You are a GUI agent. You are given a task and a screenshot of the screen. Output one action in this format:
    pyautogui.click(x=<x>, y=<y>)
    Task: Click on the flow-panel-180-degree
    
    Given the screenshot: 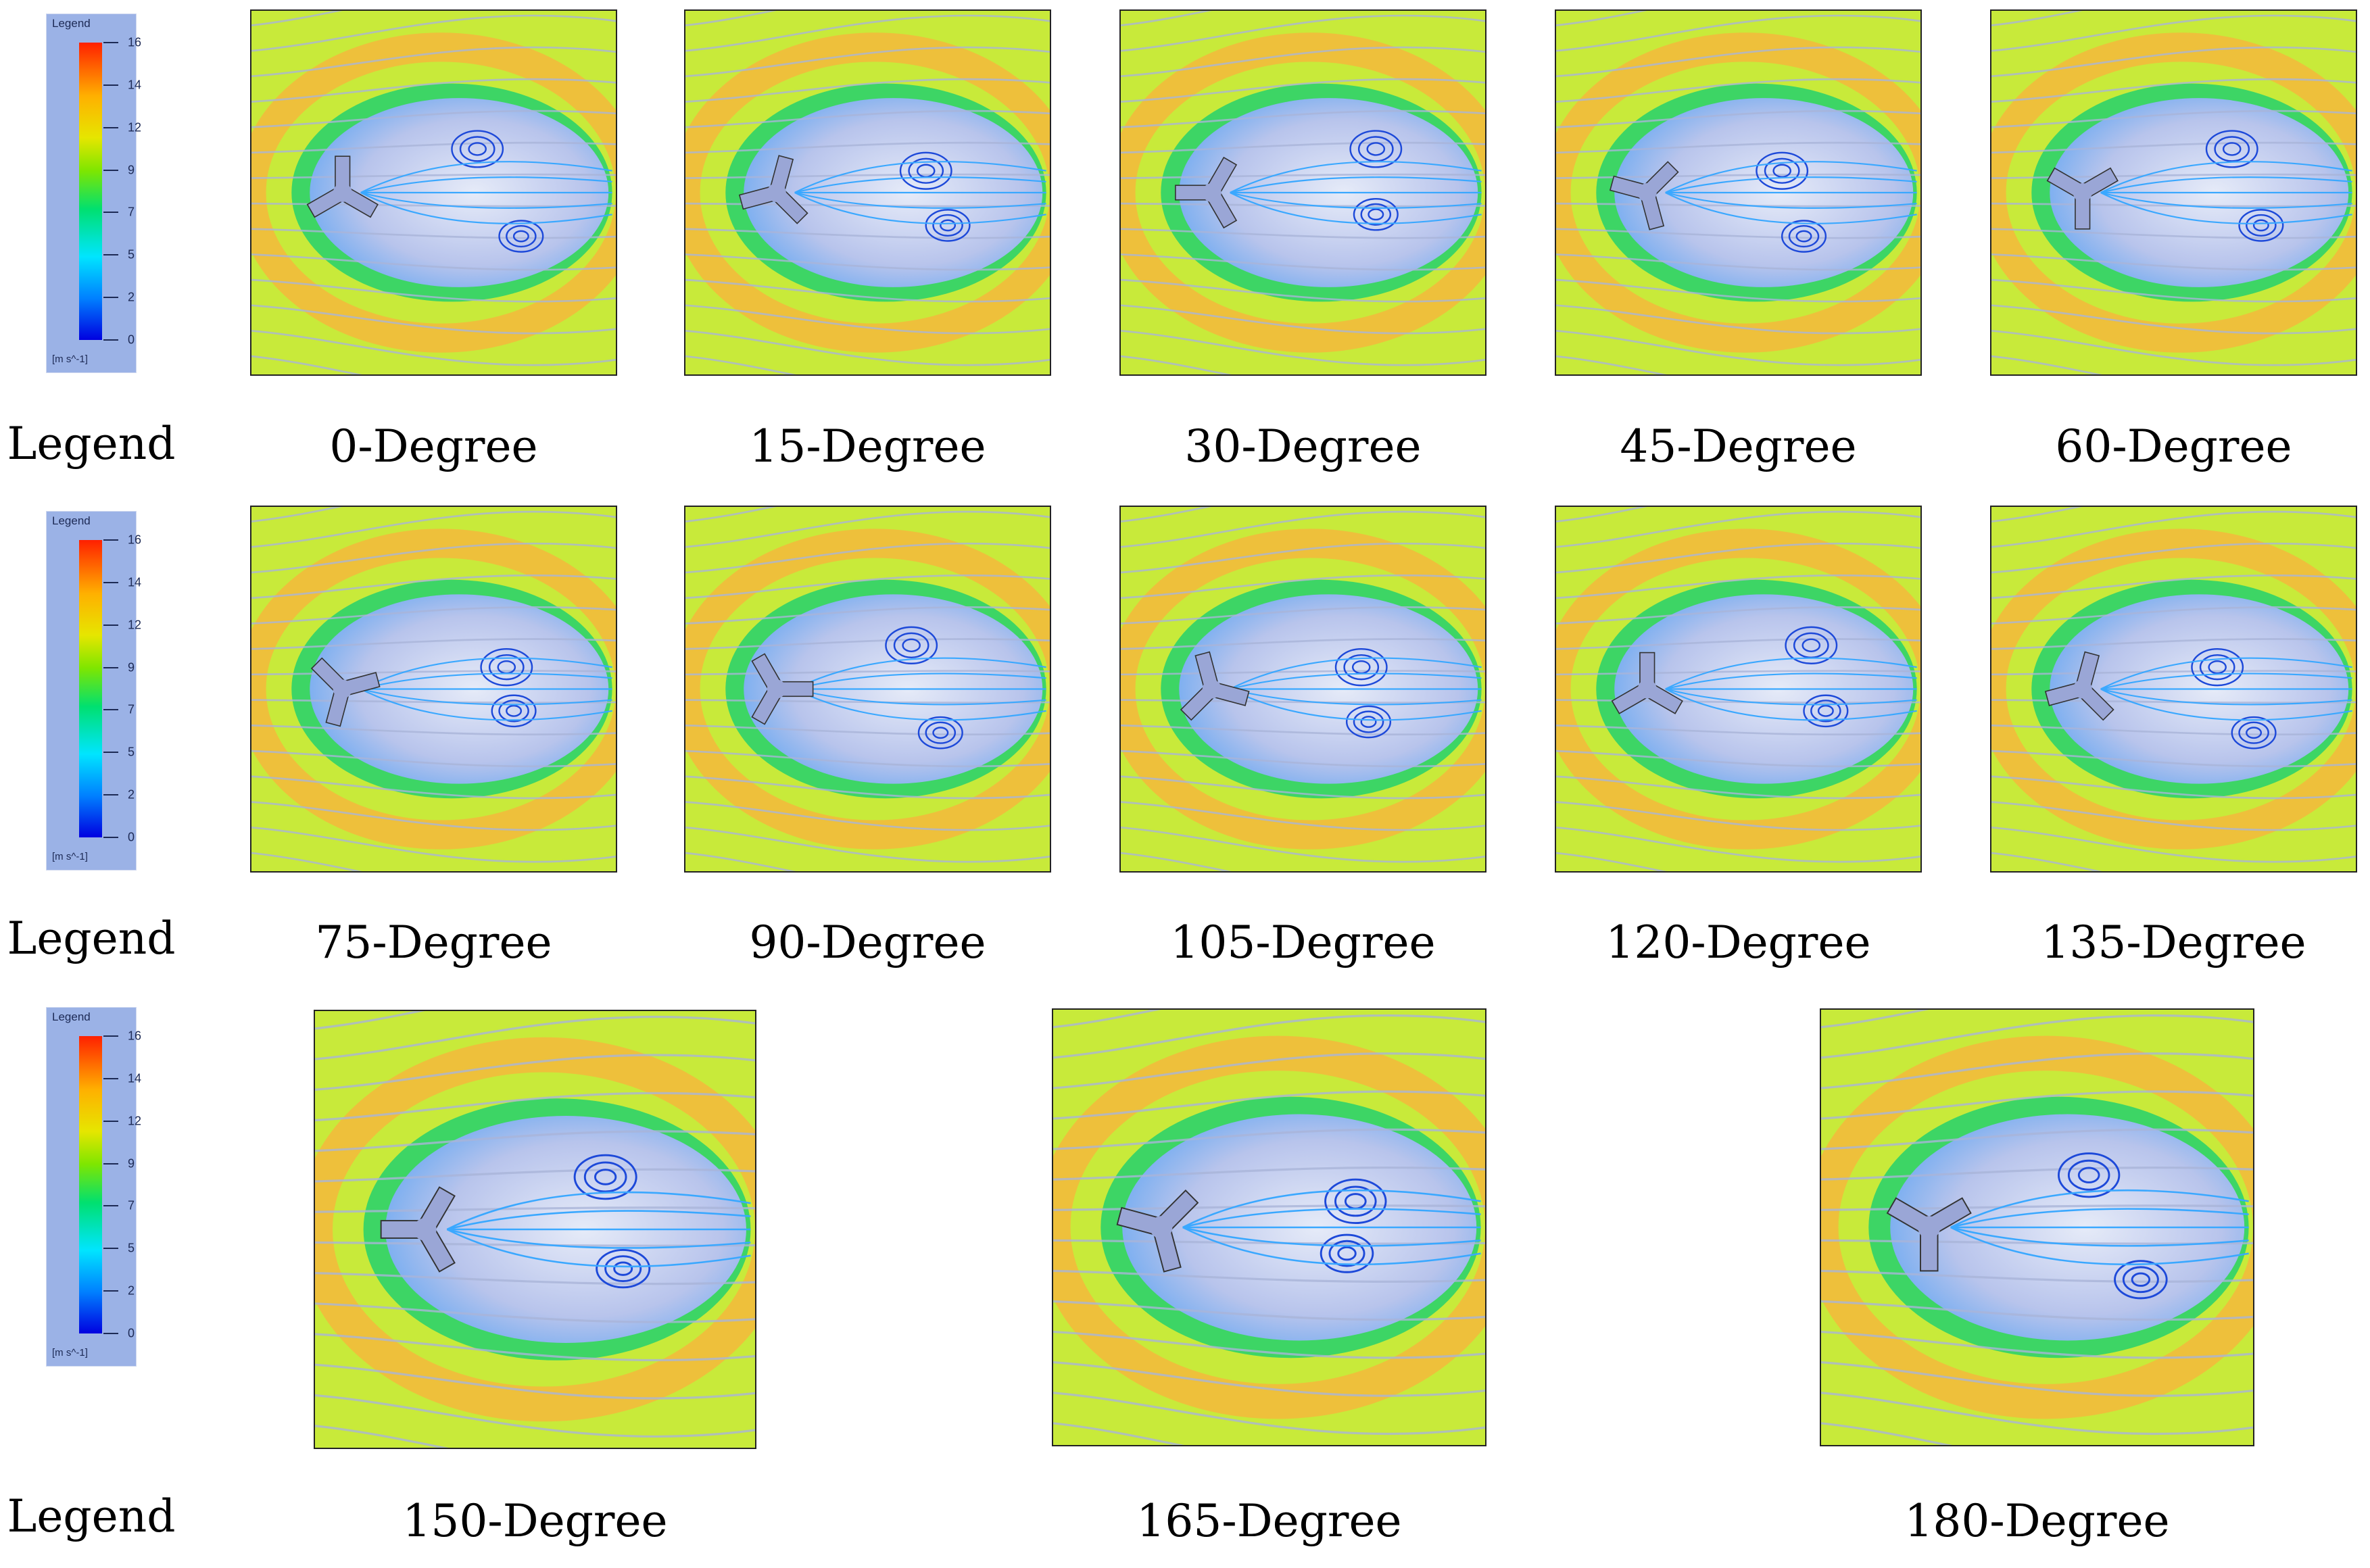 What is the action you would take?
    pyautogui.click(x=2037, y=1227)
    